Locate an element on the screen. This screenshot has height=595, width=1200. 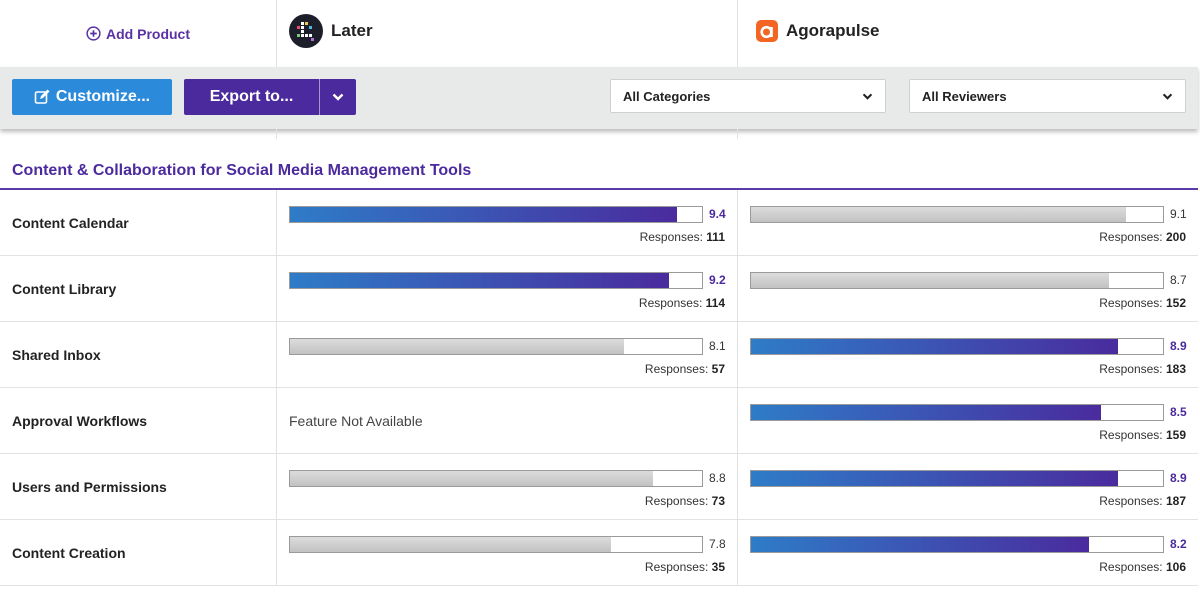
feature-label: Content Library is located at coordinates (64, 289).